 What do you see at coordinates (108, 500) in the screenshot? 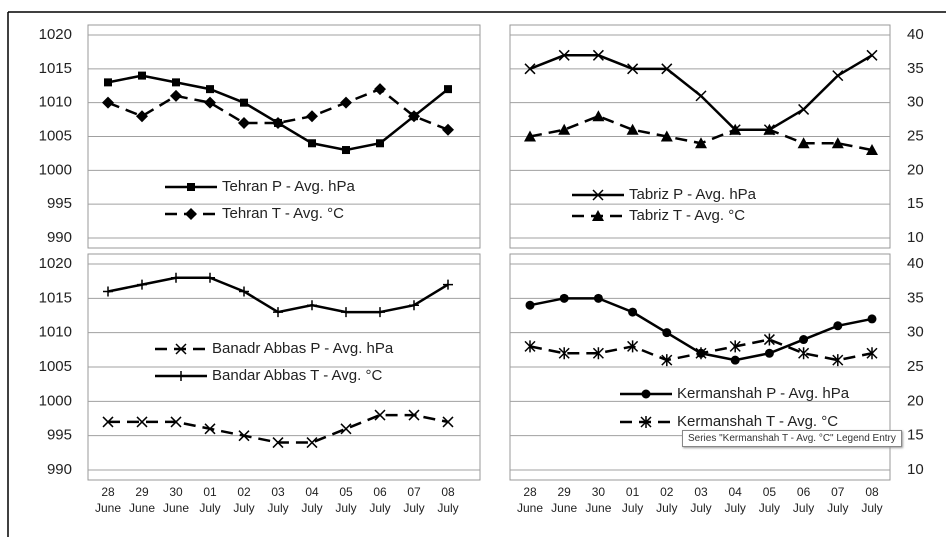
I see `x-tick-label: 28 June` at bounding box center [108, 500].